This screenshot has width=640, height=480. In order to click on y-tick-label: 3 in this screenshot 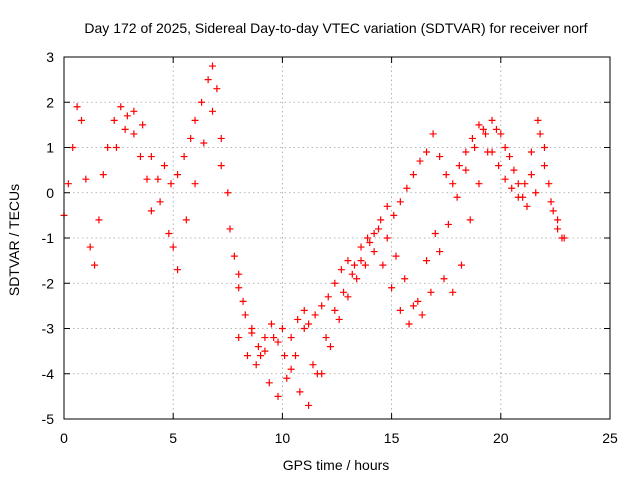, I will do `click(50, 57)`.